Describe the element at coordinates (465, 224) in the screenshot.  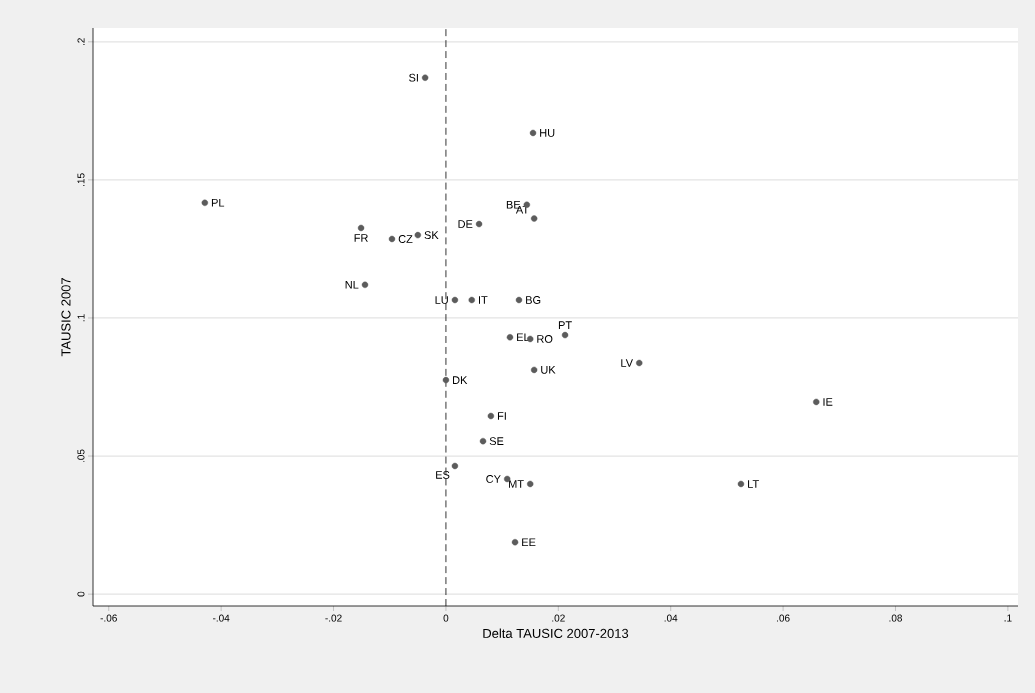
I see `annotation: DE` at that location.